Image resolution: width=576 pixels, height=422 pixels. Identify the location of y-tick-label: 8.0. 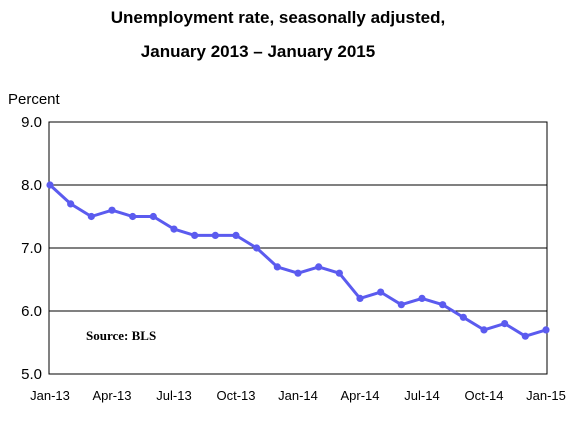
(31, 185).